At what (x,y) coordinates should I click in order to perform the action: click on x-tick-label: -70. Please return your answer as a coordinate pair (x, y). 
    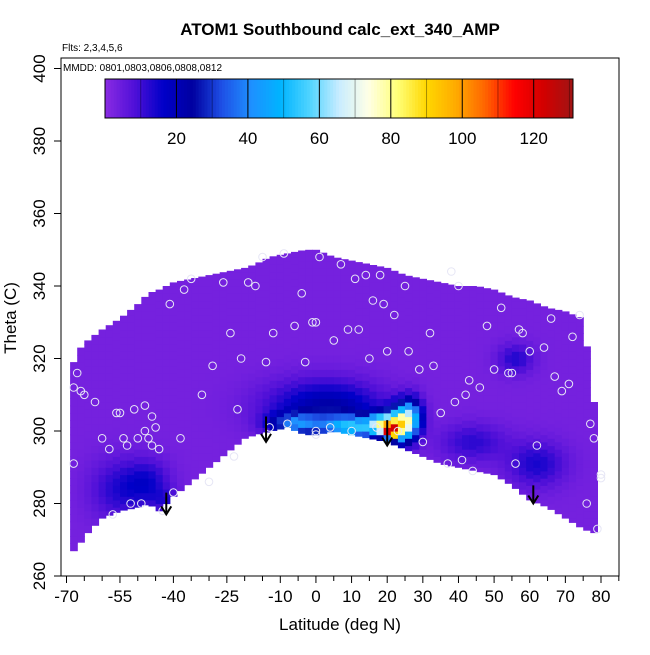
    Looking at the image, I should click on (66, 596).